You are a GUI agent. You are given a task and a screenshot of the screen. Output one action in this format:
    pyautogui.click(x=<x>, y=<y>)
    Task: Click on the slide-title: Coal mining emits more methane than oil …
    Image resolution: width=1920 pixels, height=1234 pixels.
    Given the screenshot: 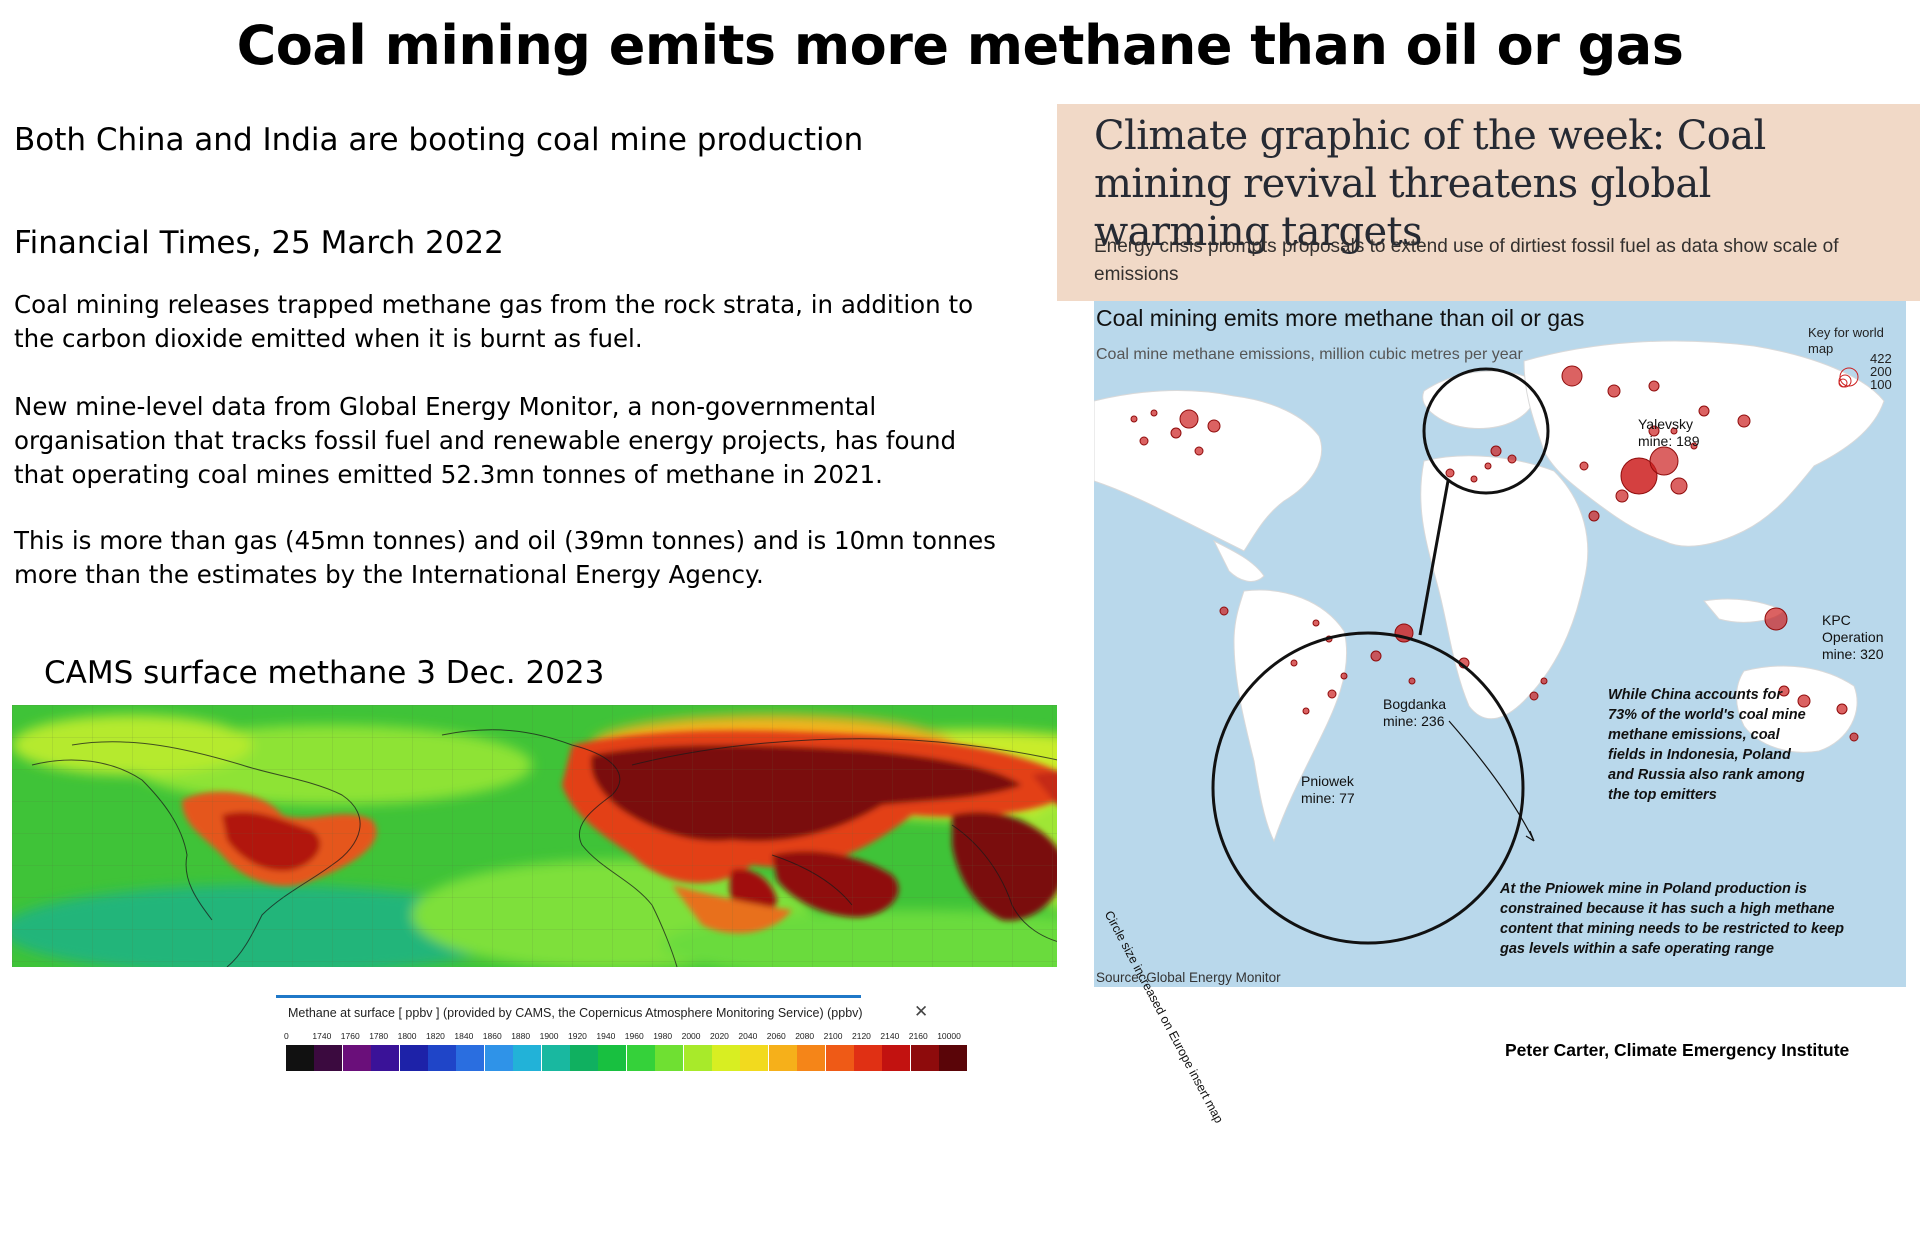 What is the action you would take?
    pyautogui.click(x=960, y=45)
    